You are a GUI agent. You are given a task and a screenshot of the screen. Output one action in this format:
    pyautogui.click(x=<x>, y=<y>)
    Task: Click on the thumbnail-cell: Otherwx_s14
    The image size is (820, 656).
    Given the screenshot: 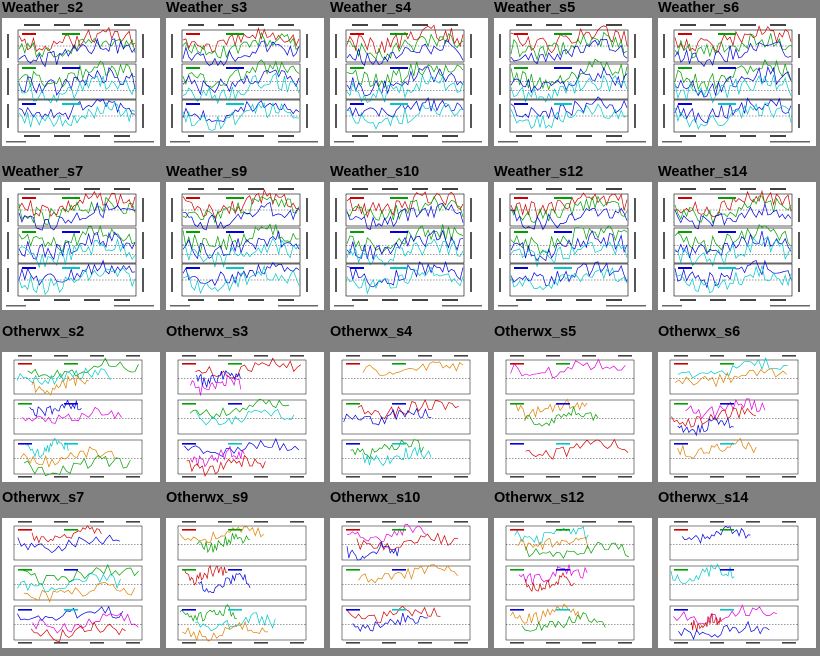 What is the action you would take?
    pyautogui.click(x=737, y=572)
    